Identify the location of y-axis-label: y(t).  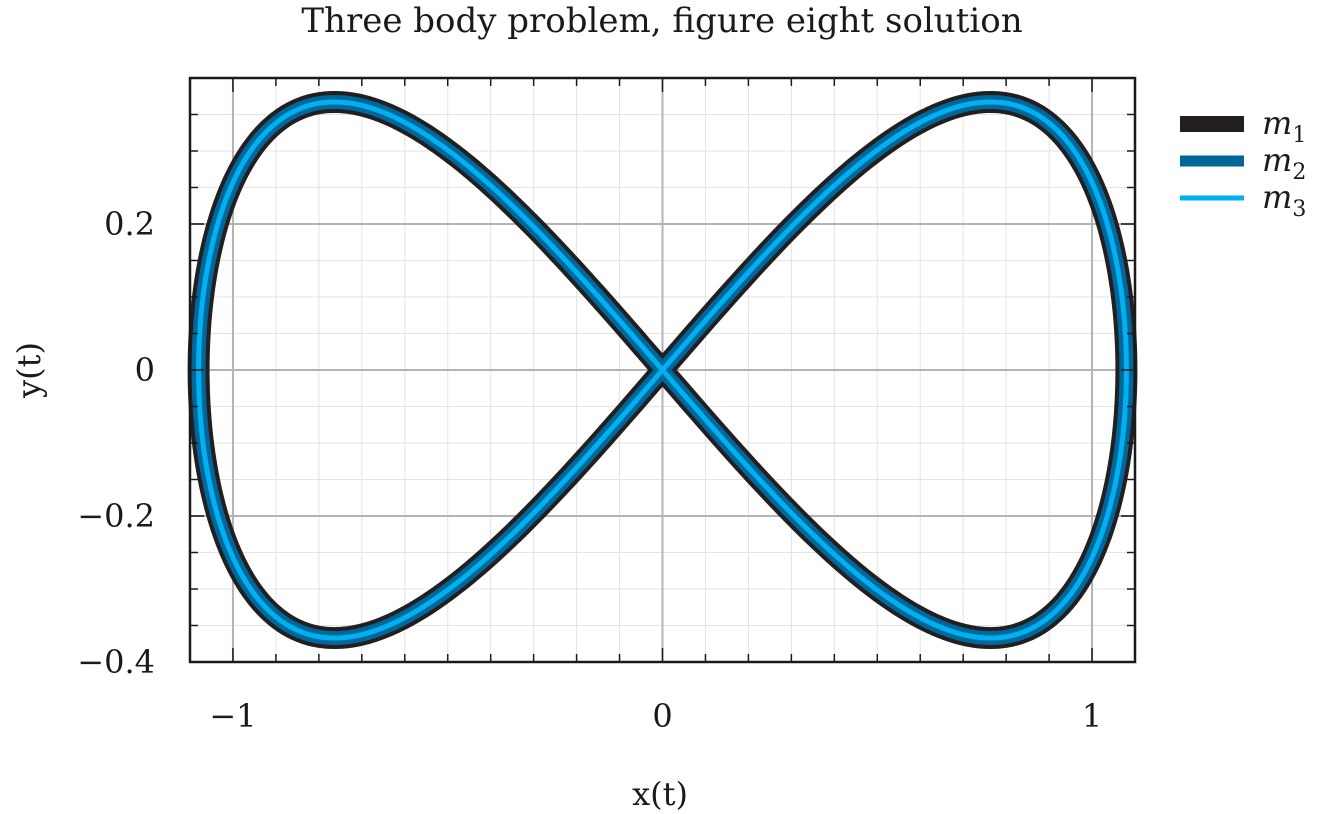
(29, 370).